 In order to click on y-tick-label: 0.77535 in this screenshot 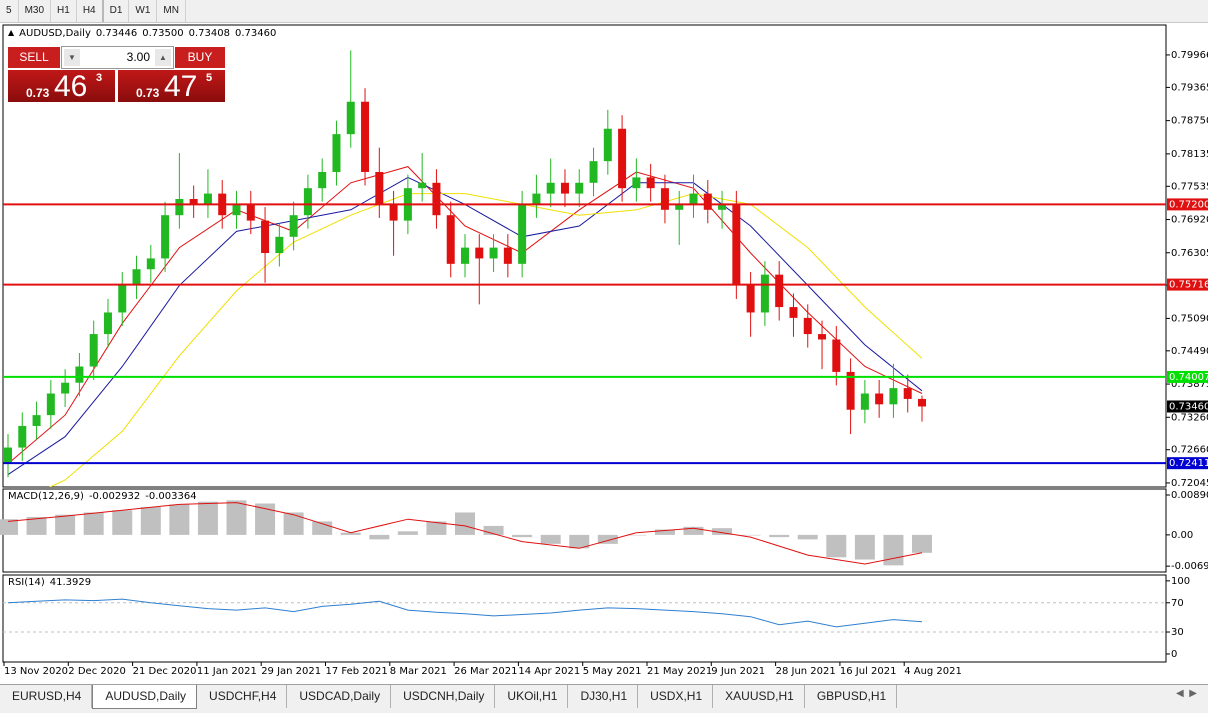, I will do `click(1189, 186)`.